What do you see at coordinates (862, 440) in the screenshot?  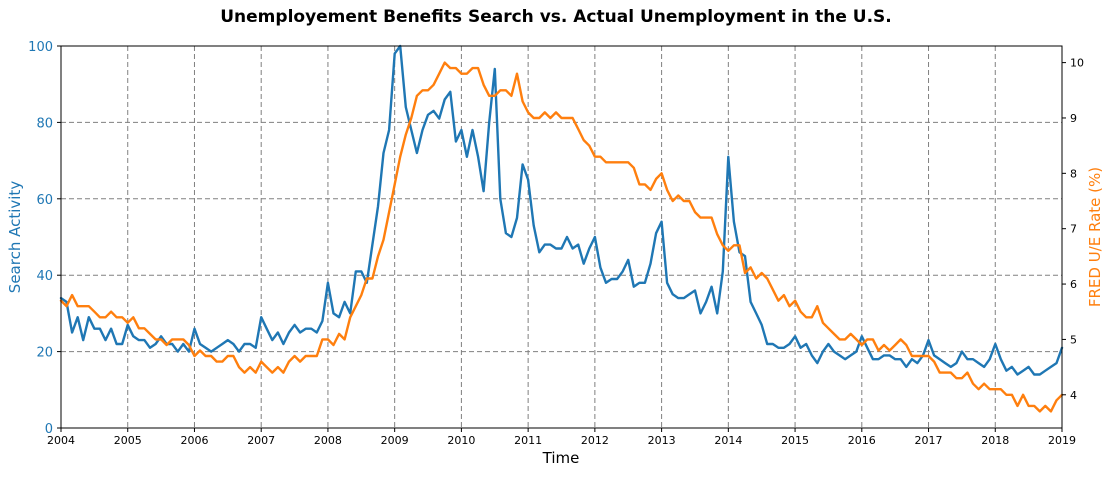 I see `x-tick-label: 2016` at bounding box center [862, 440].